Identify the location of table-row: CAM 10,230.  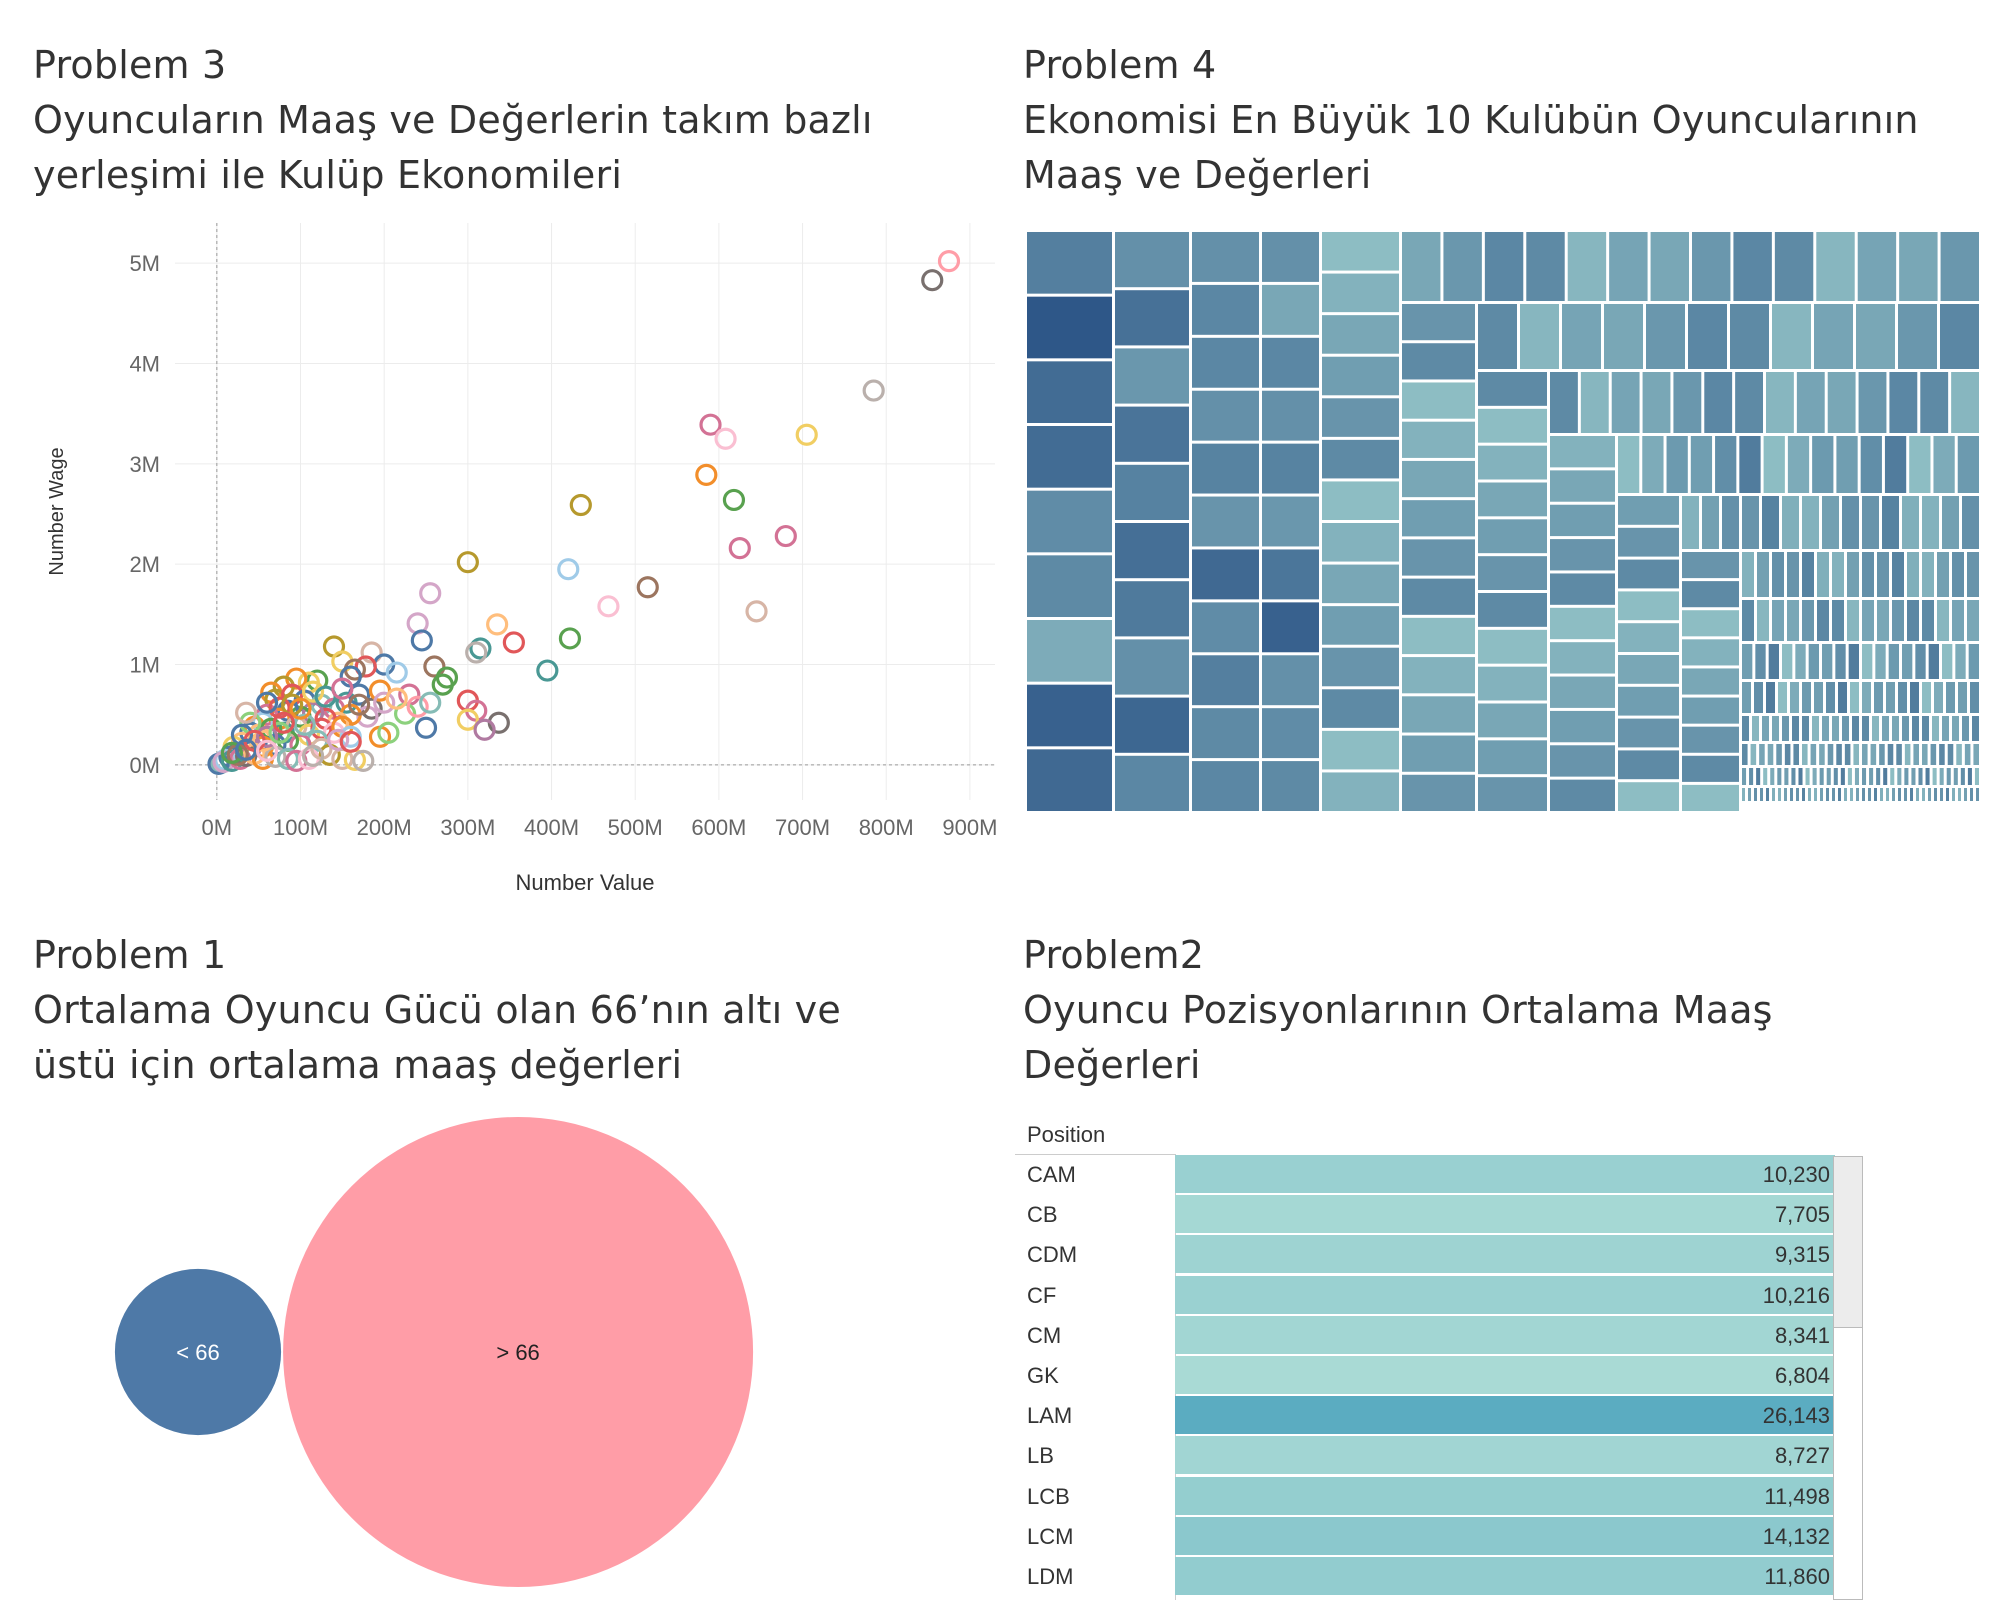
(1445, 1175).